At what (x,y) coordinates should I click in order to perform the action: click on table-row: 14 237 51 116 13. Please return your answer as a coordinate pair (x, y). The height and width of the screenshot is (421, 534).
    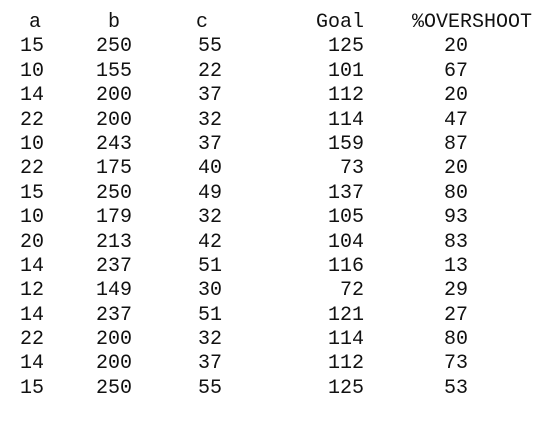
    Looking at the image, I should click on (267, 267).